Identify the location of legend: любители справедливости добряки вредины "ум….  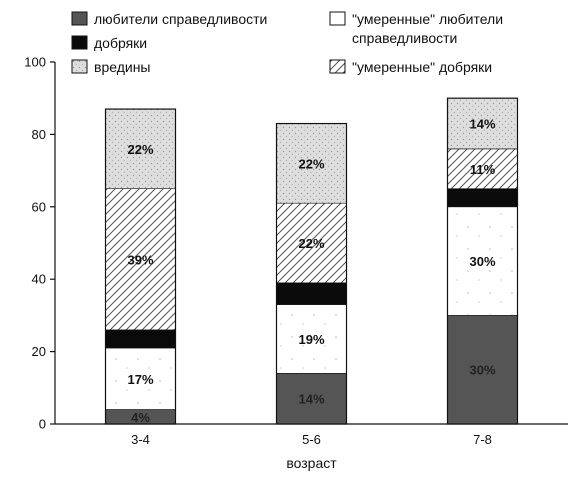
(287, 43).